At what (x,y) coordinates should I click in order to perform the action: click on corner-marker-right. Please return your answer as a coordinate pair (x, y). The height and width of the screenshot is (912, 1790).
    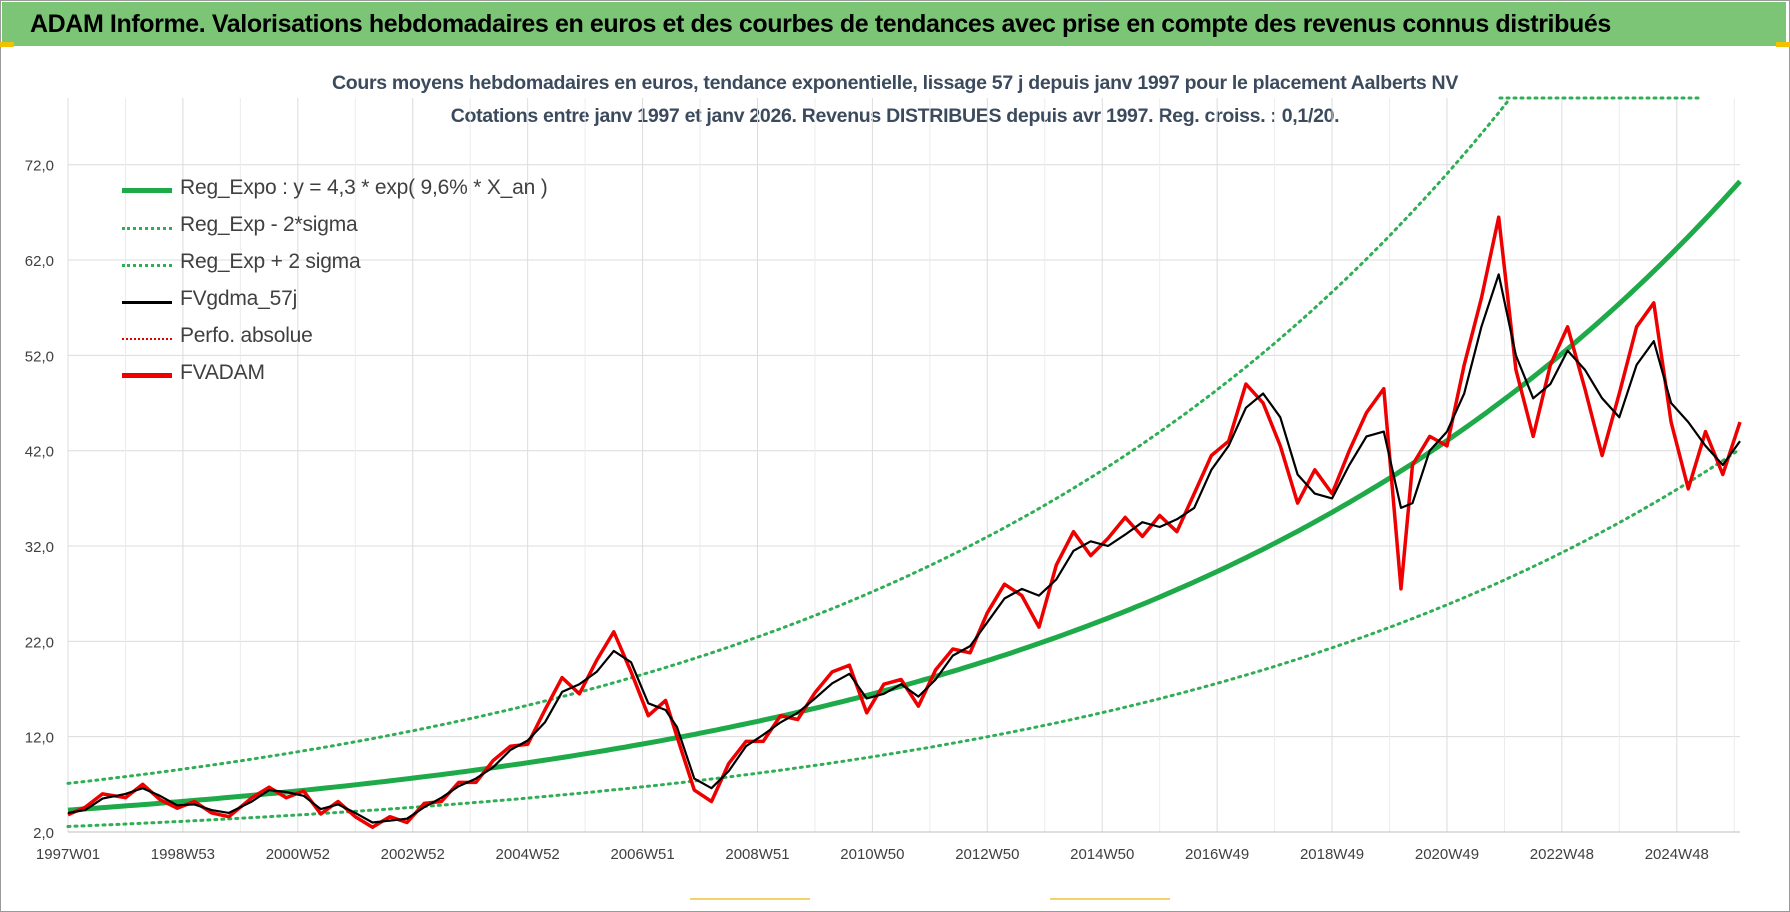
    Looking at the image, I should click on (1783, 44).